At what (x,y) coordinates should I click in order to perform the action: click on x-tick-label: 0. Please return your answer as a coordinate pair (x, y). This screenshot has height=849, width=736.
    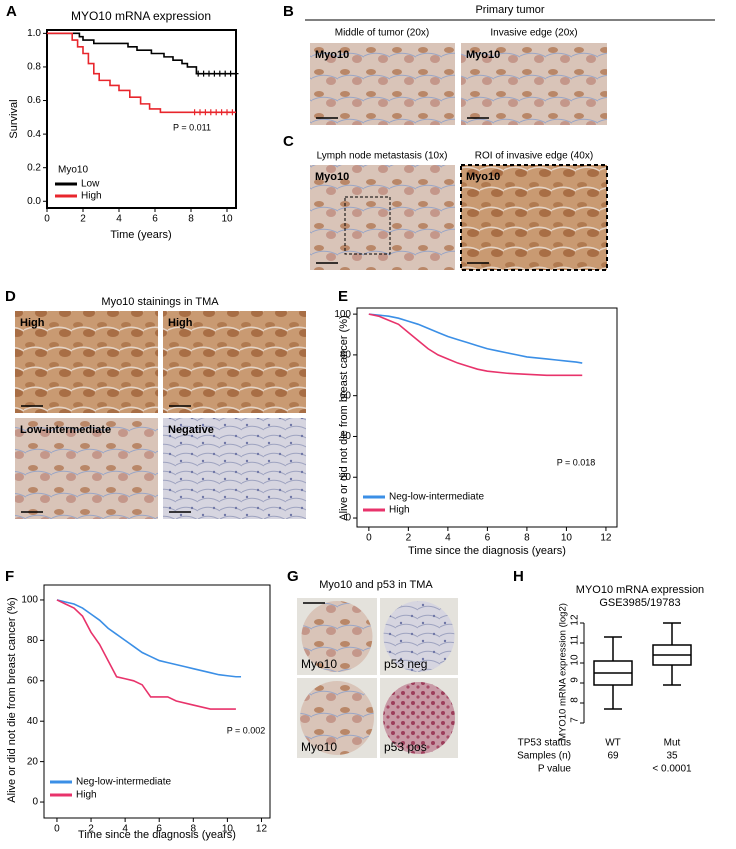
    Looking at the image, I should click on (57, 829).